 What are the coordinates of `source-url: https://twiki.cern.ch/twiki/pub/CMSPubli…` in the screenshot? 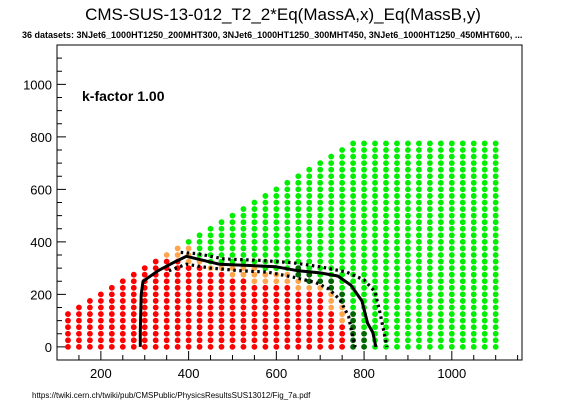 It's located at (171, 395).